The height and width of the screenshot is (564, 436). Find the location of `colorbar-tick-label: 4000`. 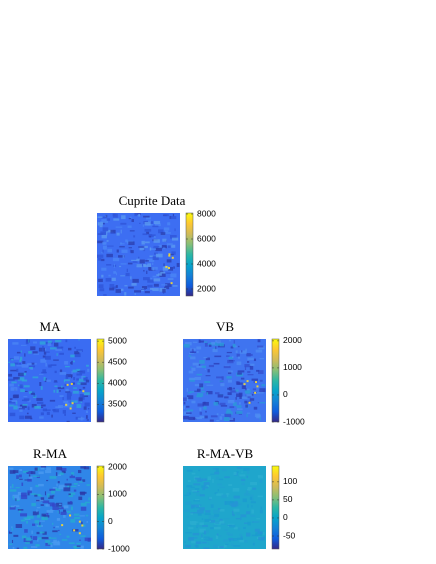

colorbar-tick-label: 4000 is located at coordinates (117, 382).